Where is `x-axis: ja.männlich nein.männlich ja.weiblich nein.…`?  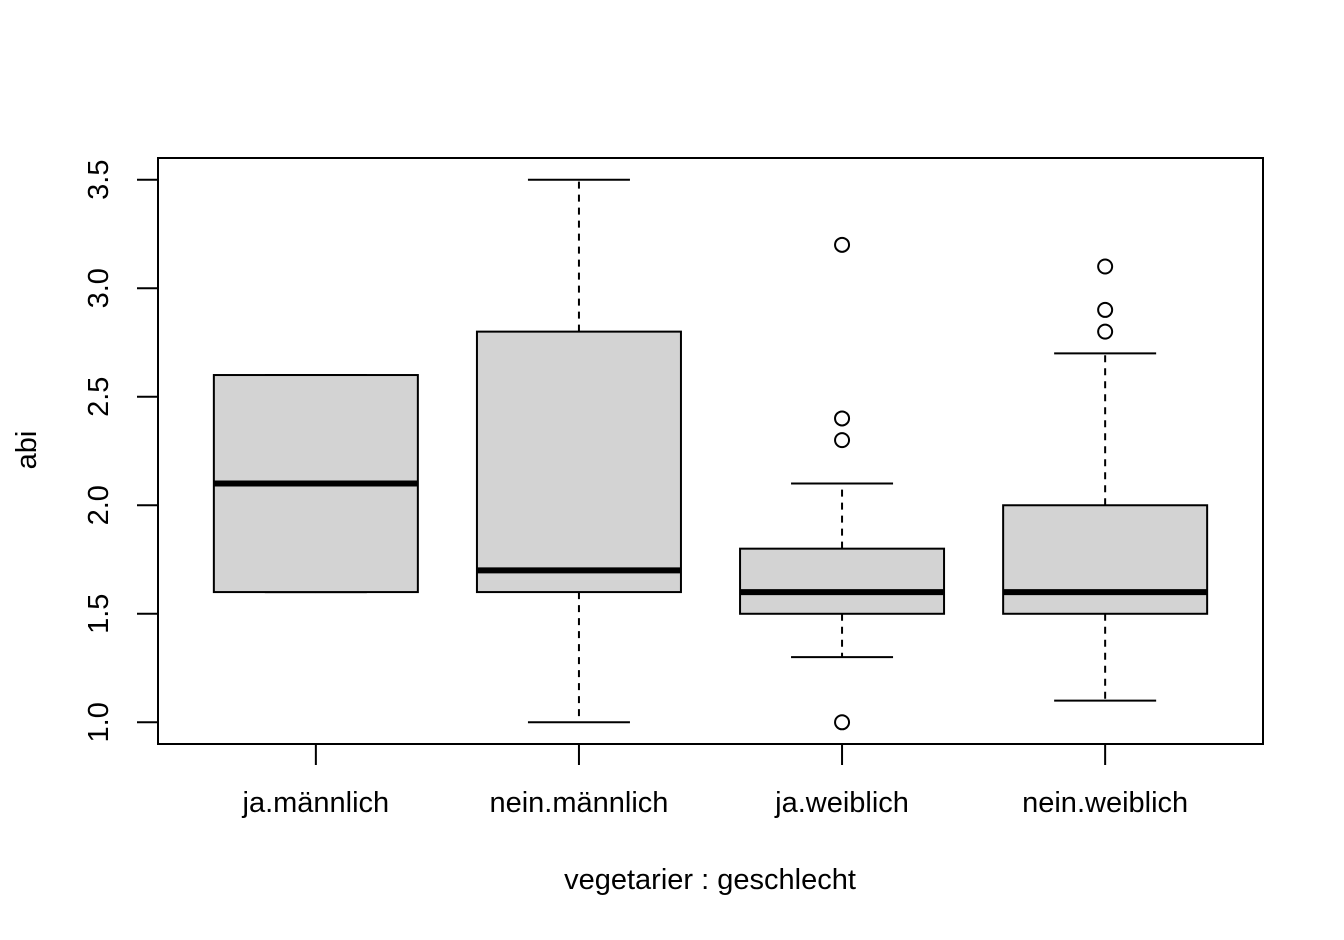 x-axis: ja.männlich nein.männlich ja.weiblich nein.… is located at coordinates (715, 781).